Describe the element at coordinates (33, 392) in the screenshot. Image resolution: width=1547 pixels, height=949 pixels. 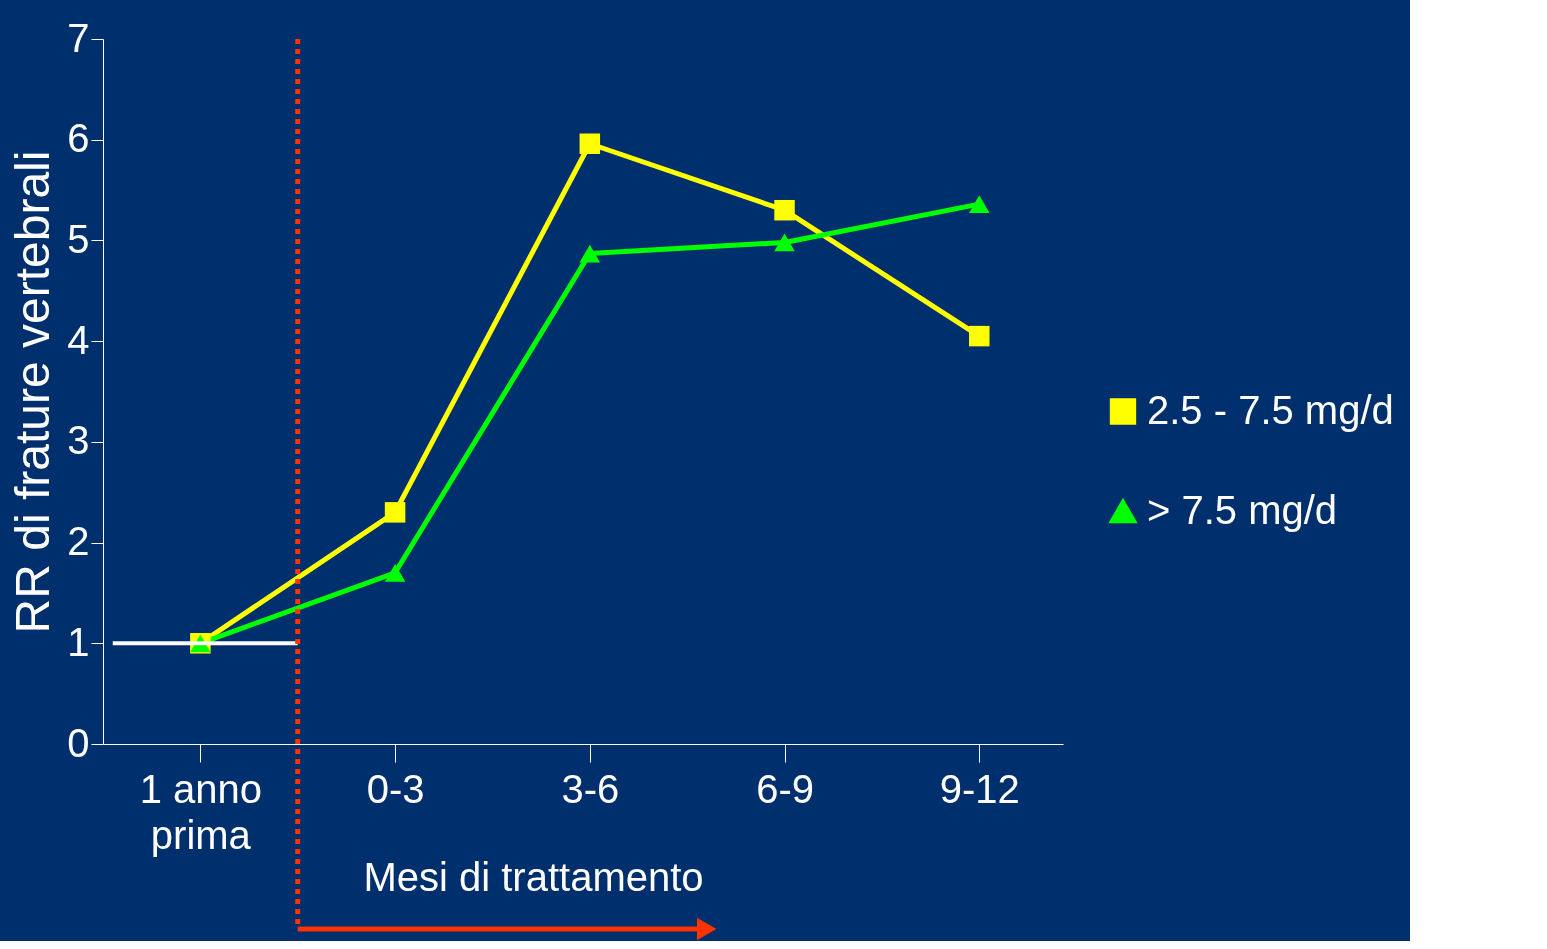
I see `y-axis-title: RR di frature vertebrali` at that location.